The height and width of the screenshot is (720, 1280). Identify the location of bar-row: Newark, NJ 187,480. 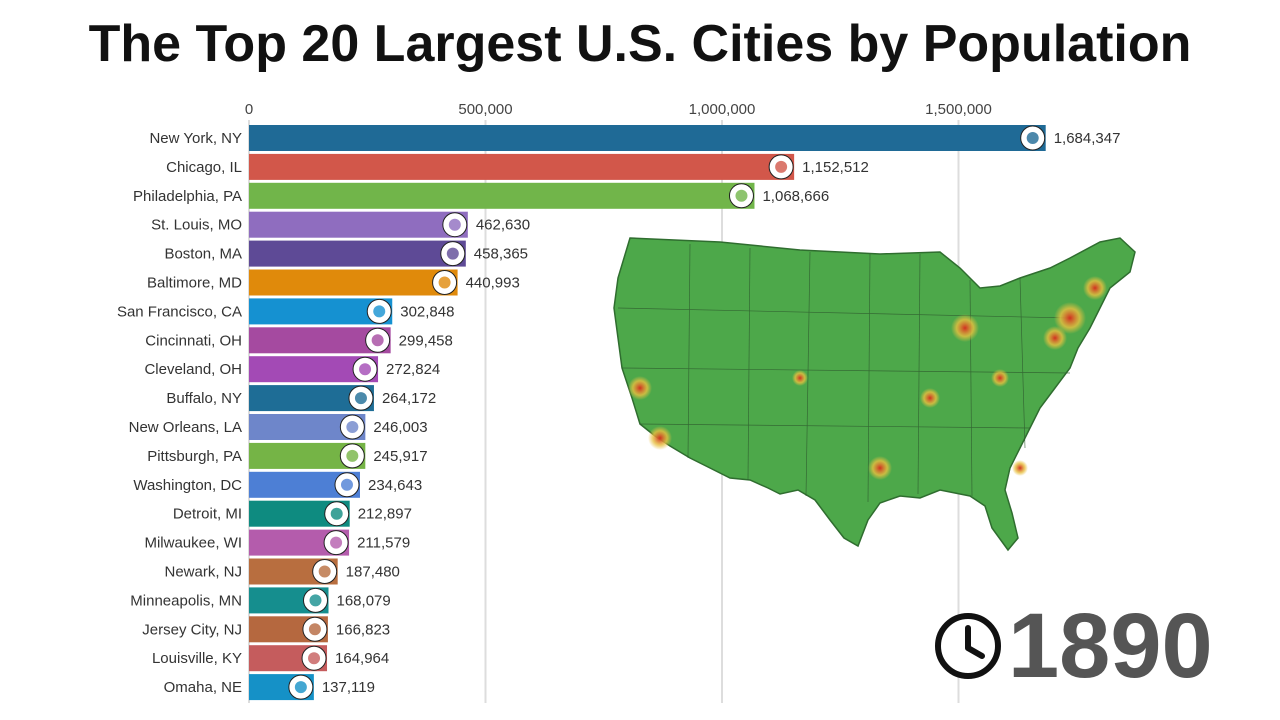
(282, 571).